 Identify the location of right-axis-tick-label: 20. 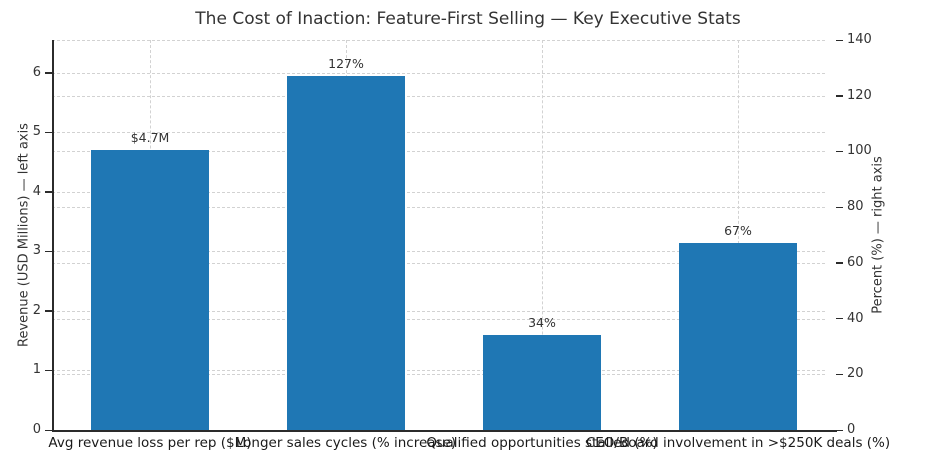
(855, 374).